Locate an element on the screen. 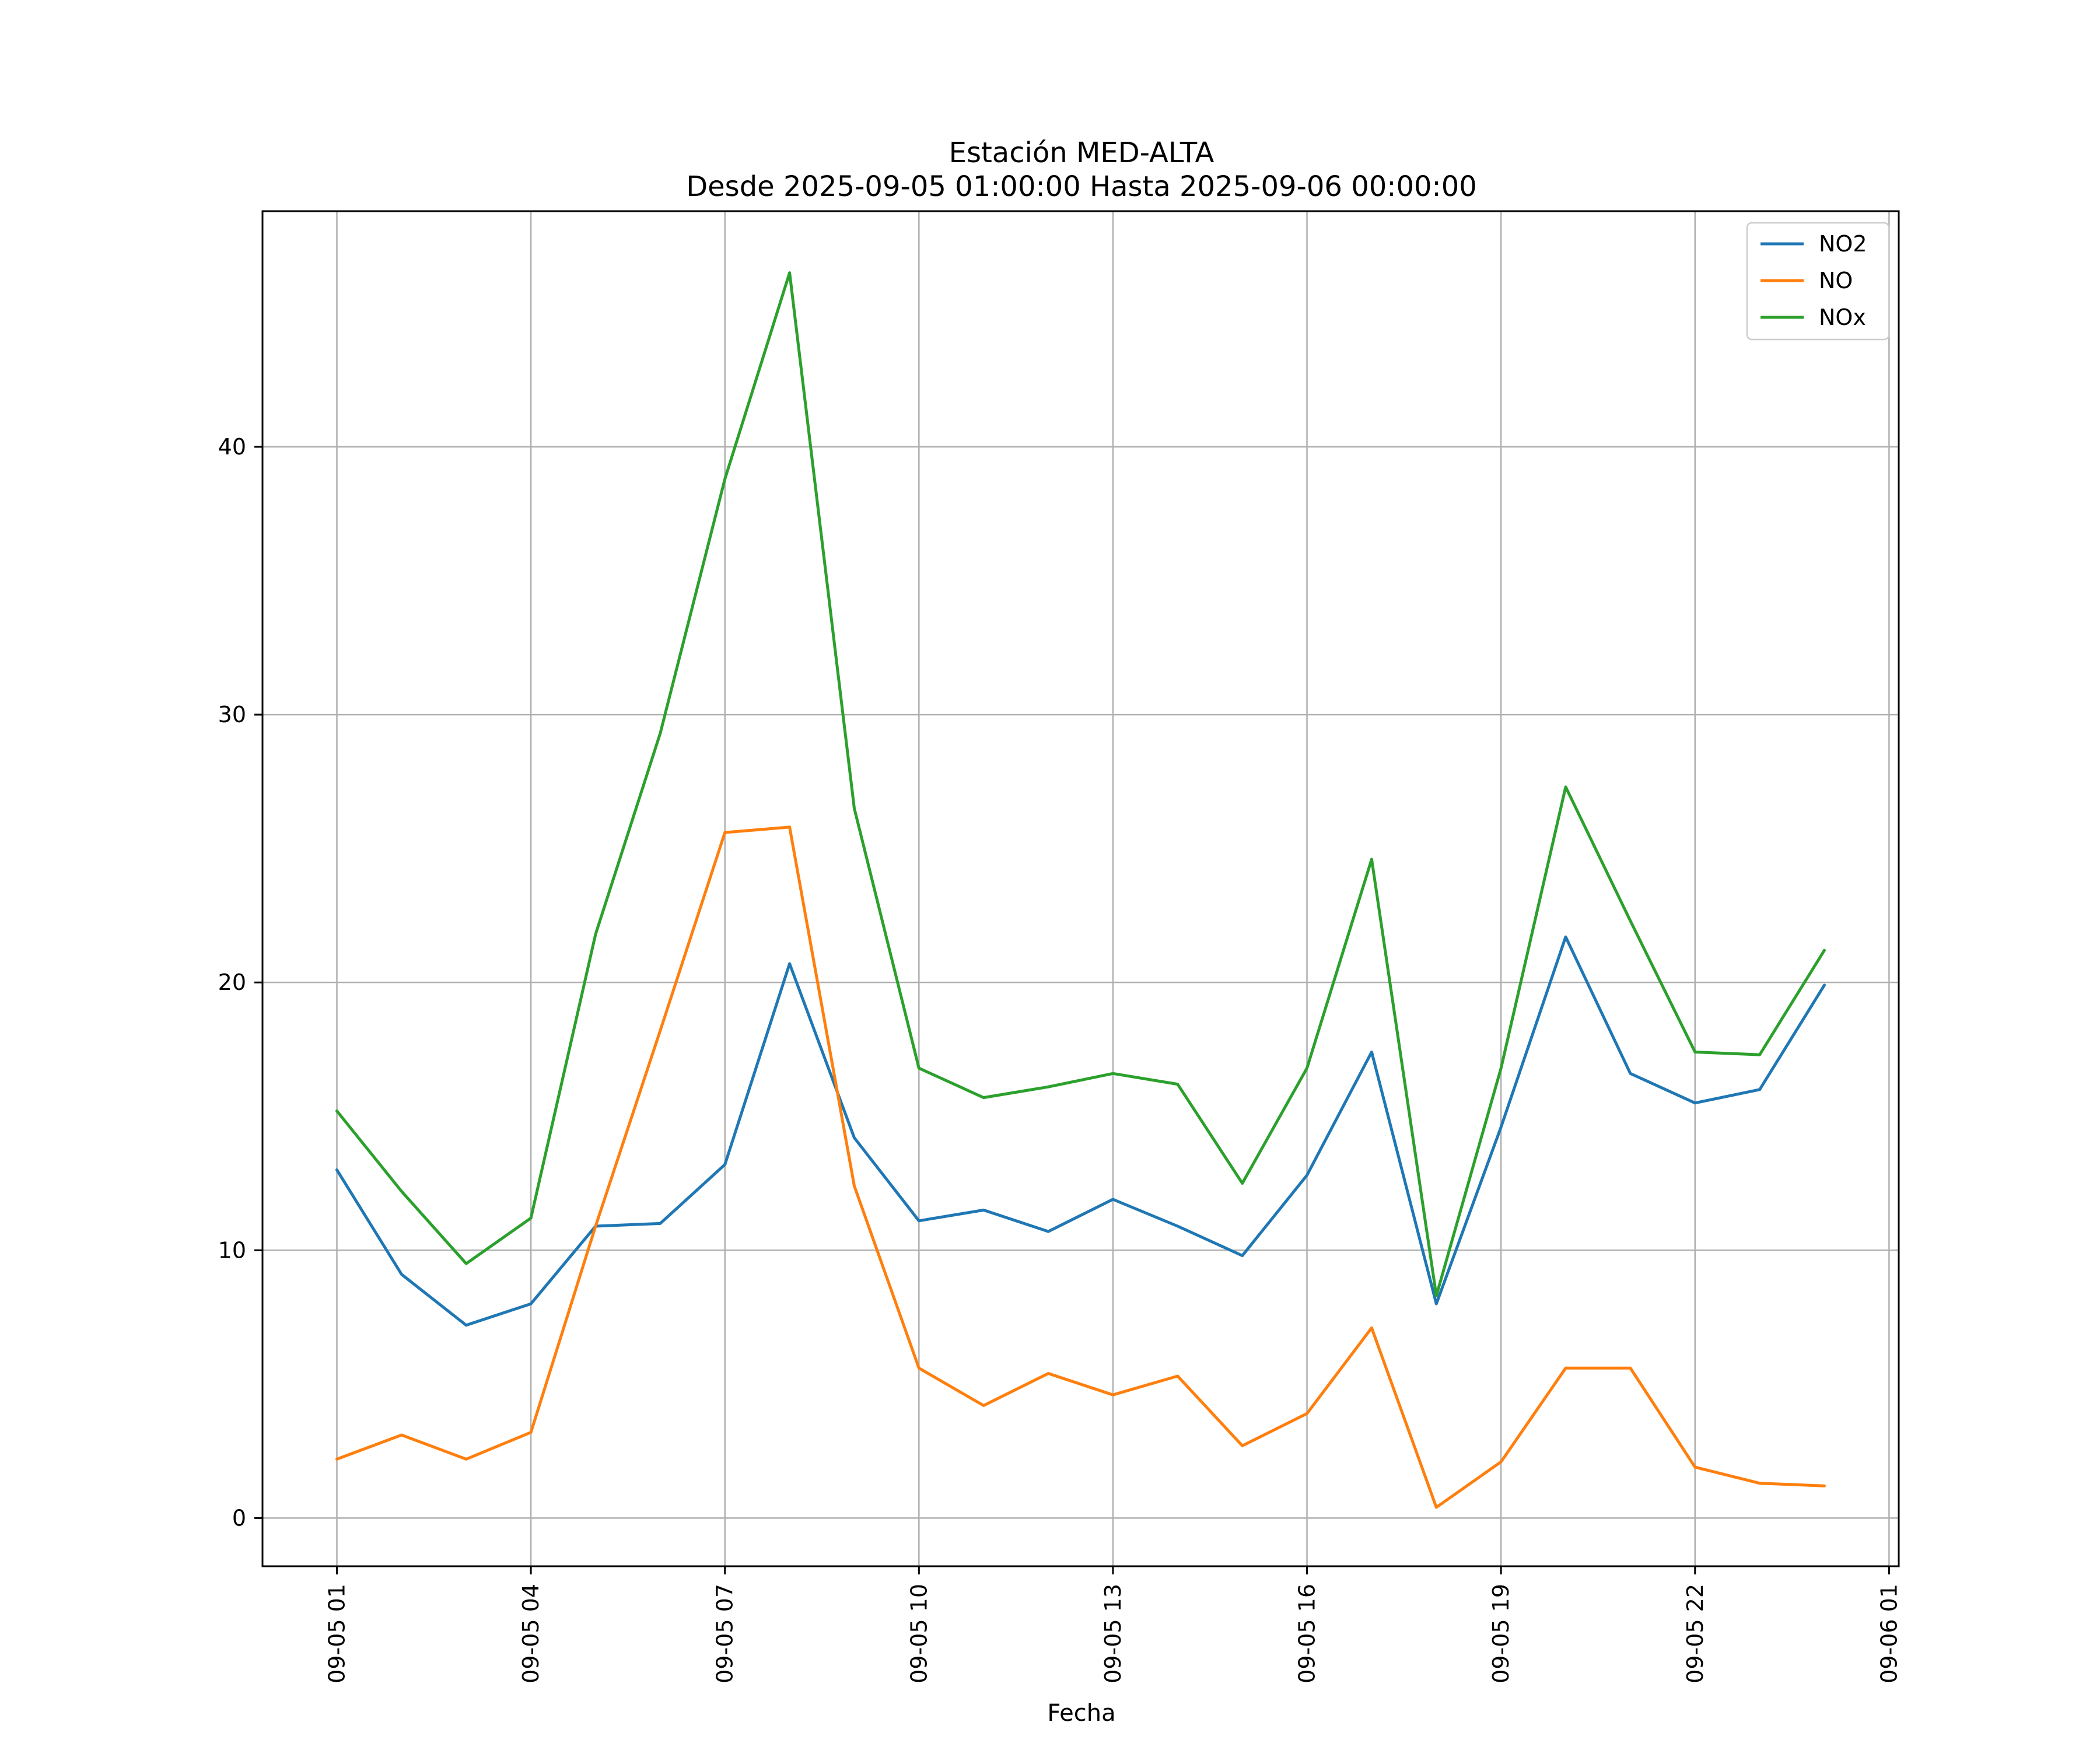  y-tick-label: 40 is located at coordinates (232, 447).